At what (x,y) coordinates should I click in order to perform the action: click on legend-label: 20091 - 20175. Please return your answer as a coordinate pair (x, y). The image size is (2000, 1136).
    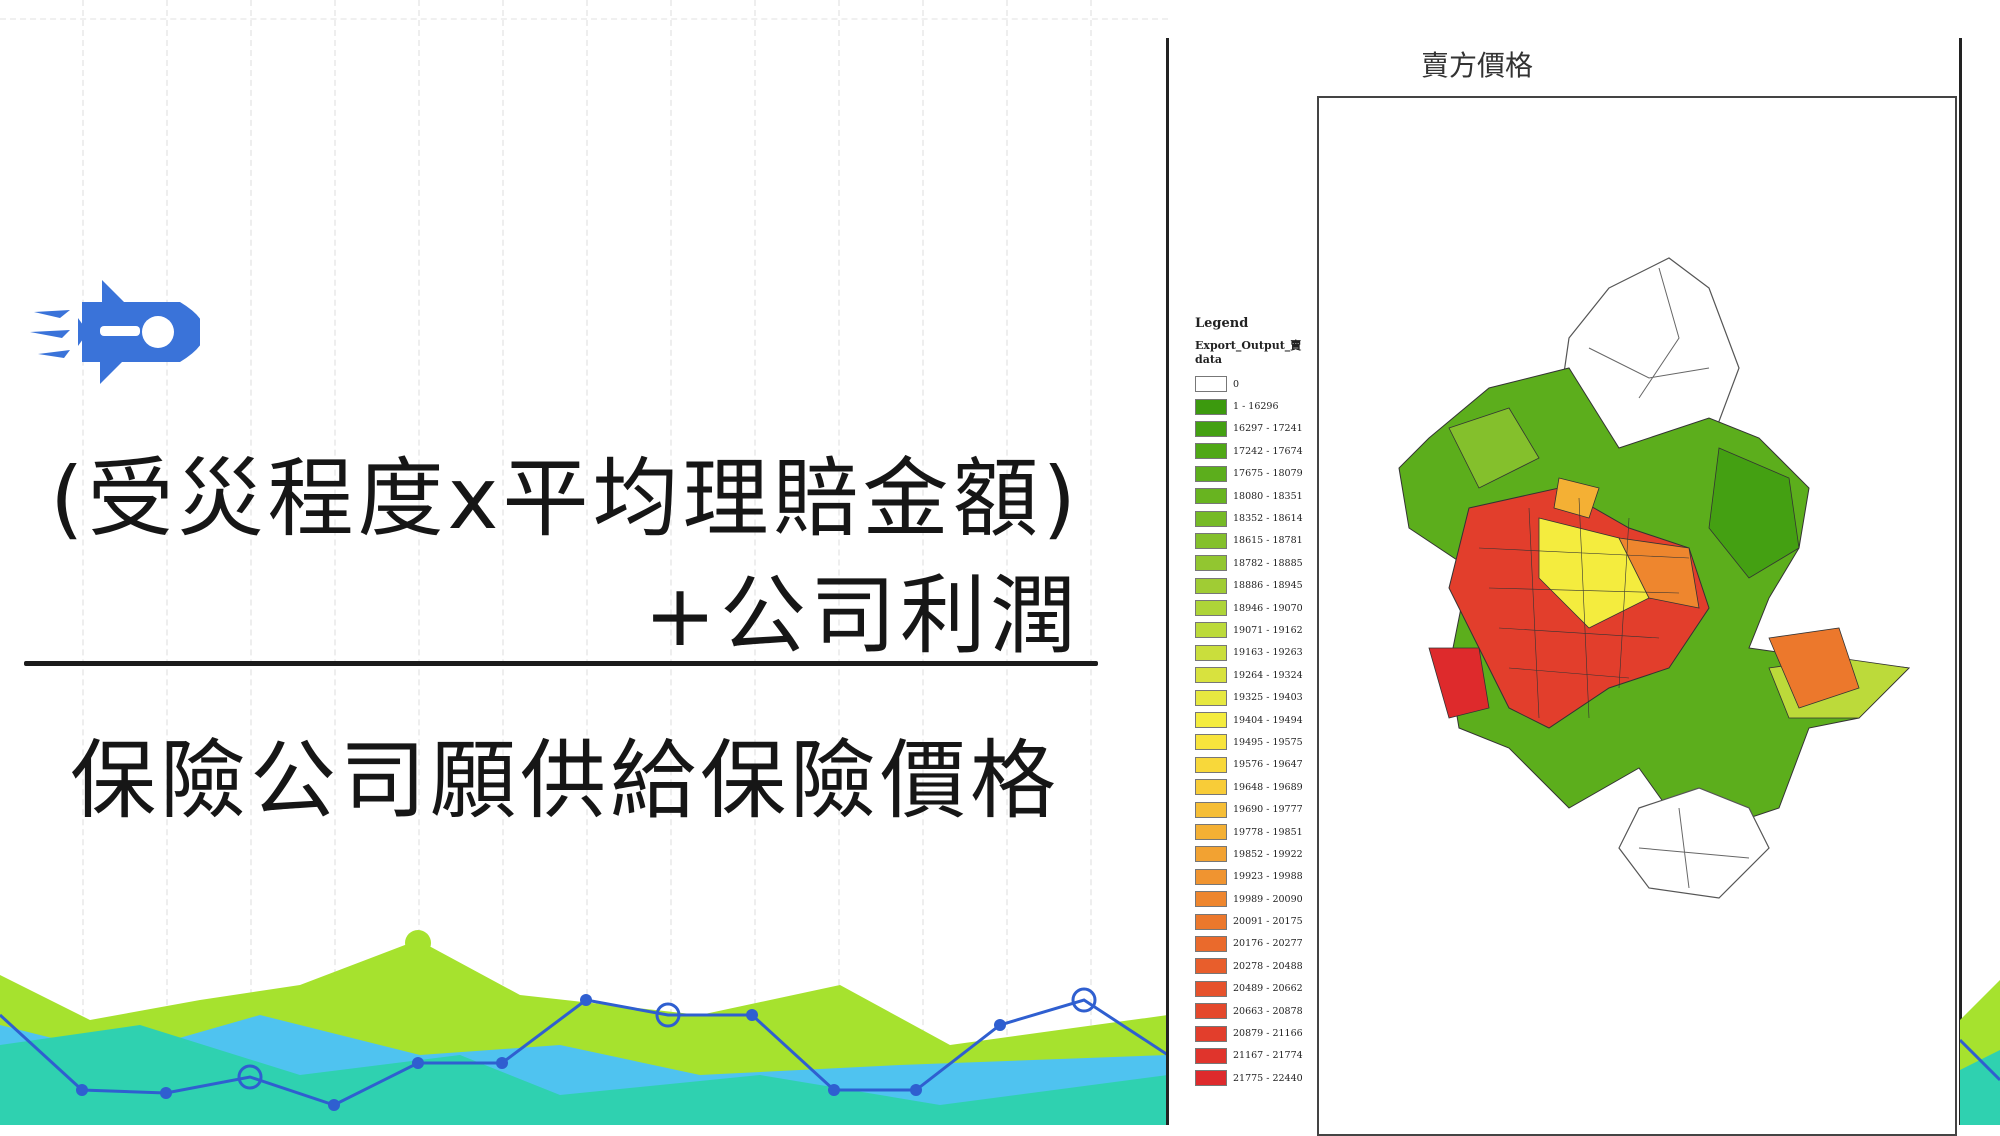
    Looking at the image, I should click on (1268, 922).